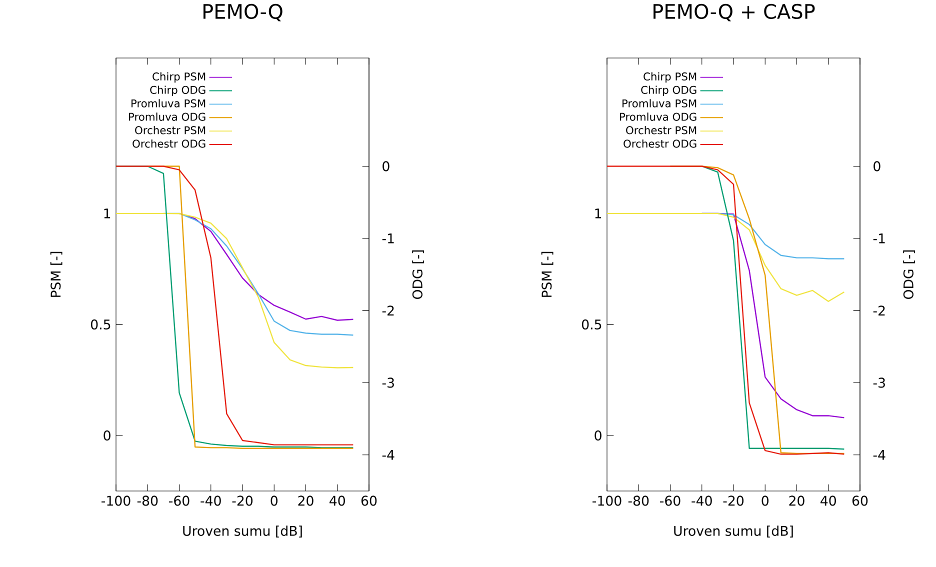 The width and height of the screenshot is (936, 567). Describe the element at coordinates (734, 13) in the screenshot. I see `chart-title: PEMO-Q + CASP` at that location.